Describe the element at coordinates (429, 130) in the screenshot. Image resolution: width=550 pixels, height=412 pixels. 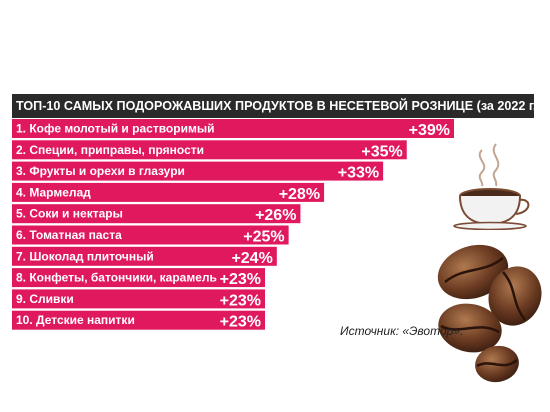
I see `value-label: +39%` at that location.